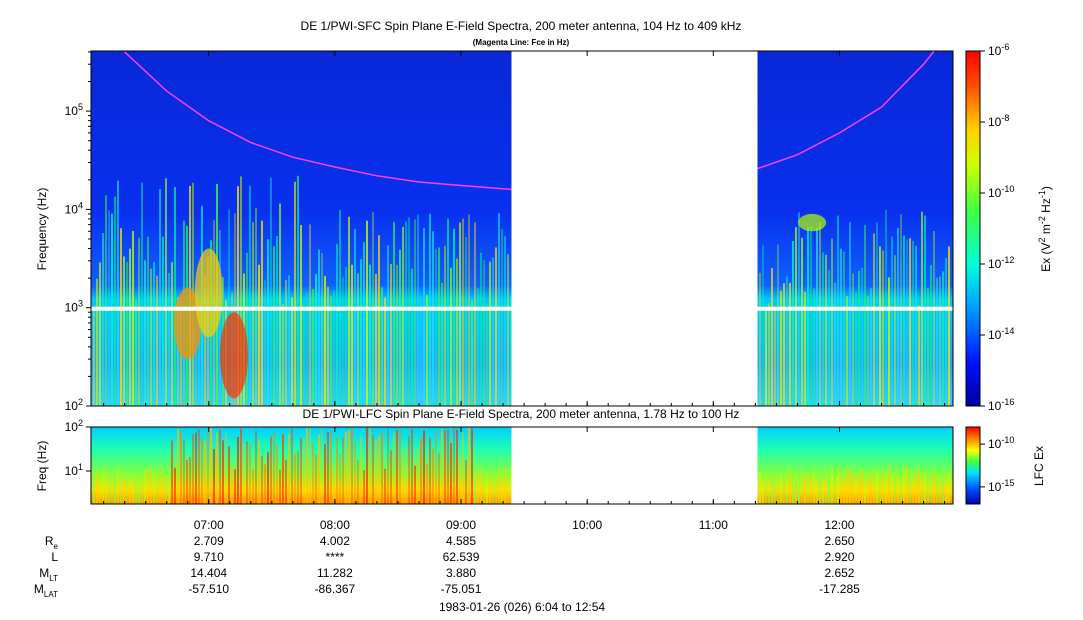  I want to click on ephemeris-value: -17.285, so click(839, 589).